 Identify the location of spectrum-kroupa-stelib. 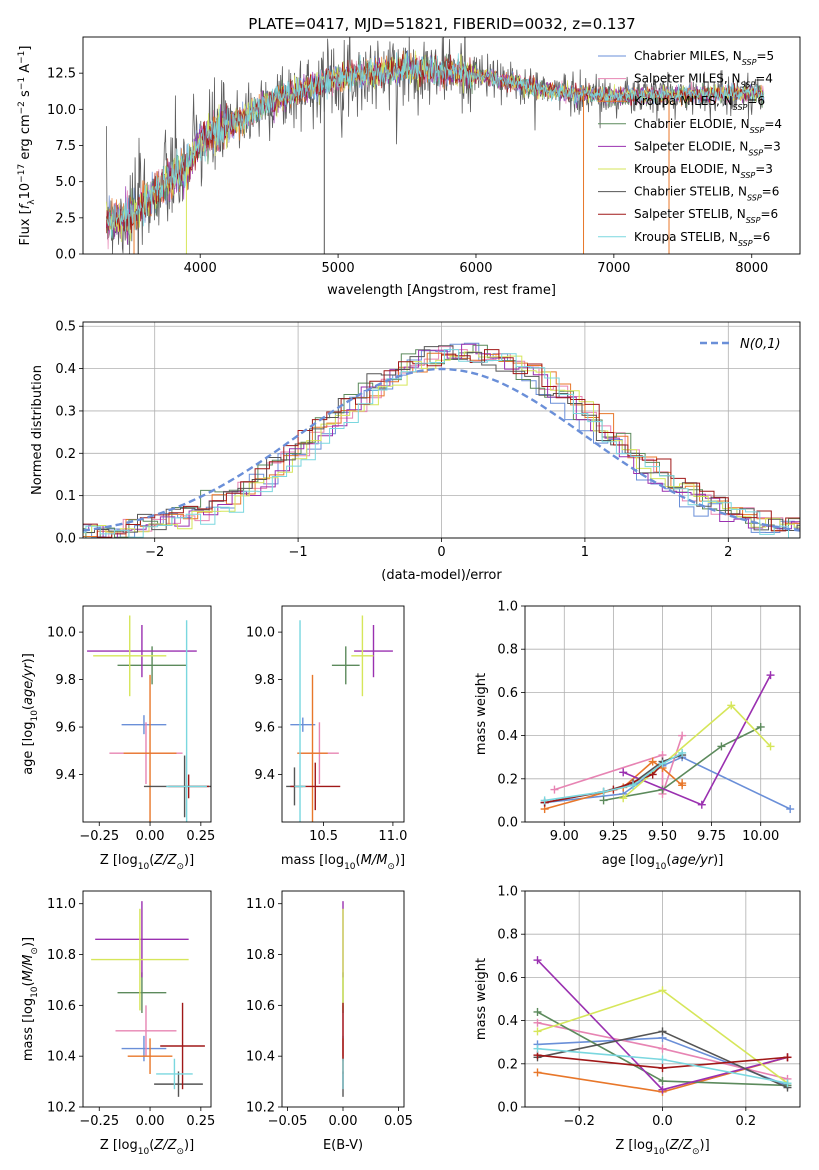
(435, 145).